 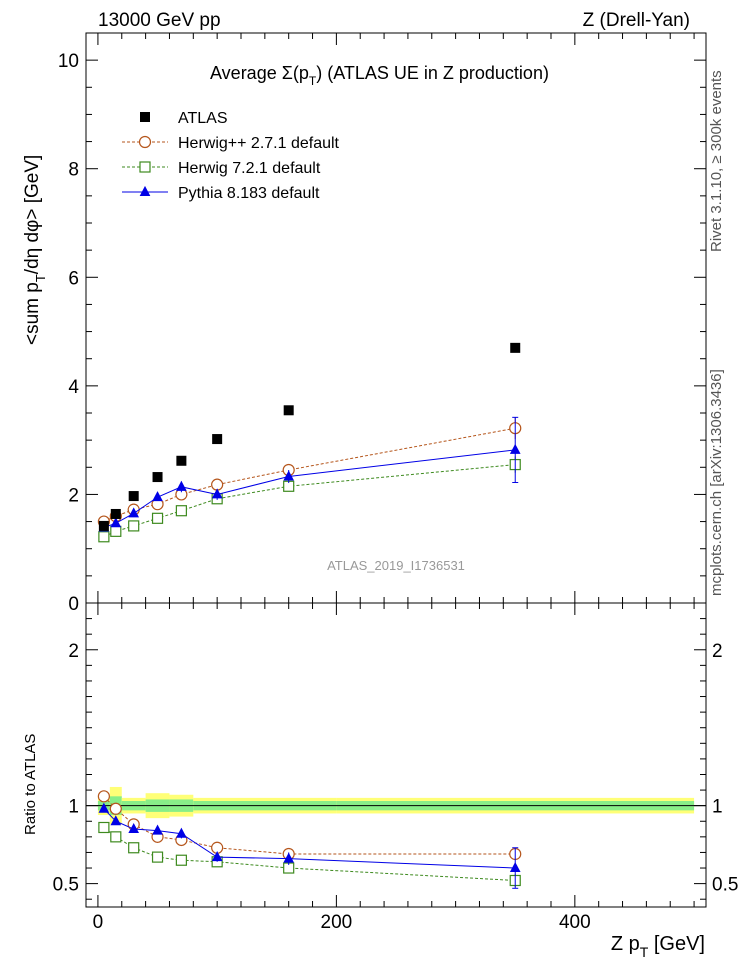 What do you see at coordinates (396, 565) in the screenshot?
I see `analysis-label: ATLAS_2019_I1736531` at bounding box center [396, 565].